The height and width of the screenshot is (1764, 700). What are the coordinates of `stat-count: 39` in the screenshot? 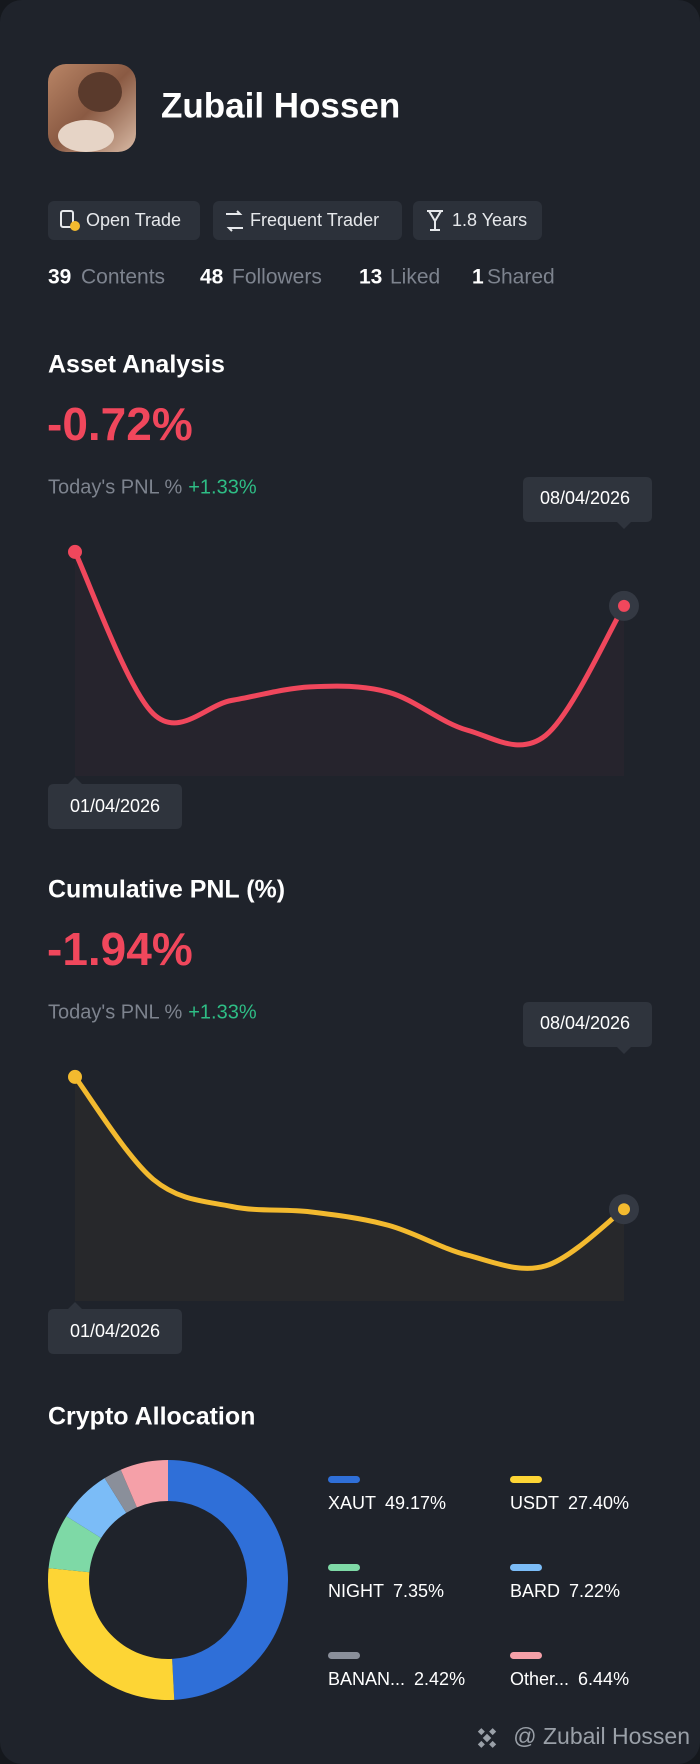 It's located at (59, 277).